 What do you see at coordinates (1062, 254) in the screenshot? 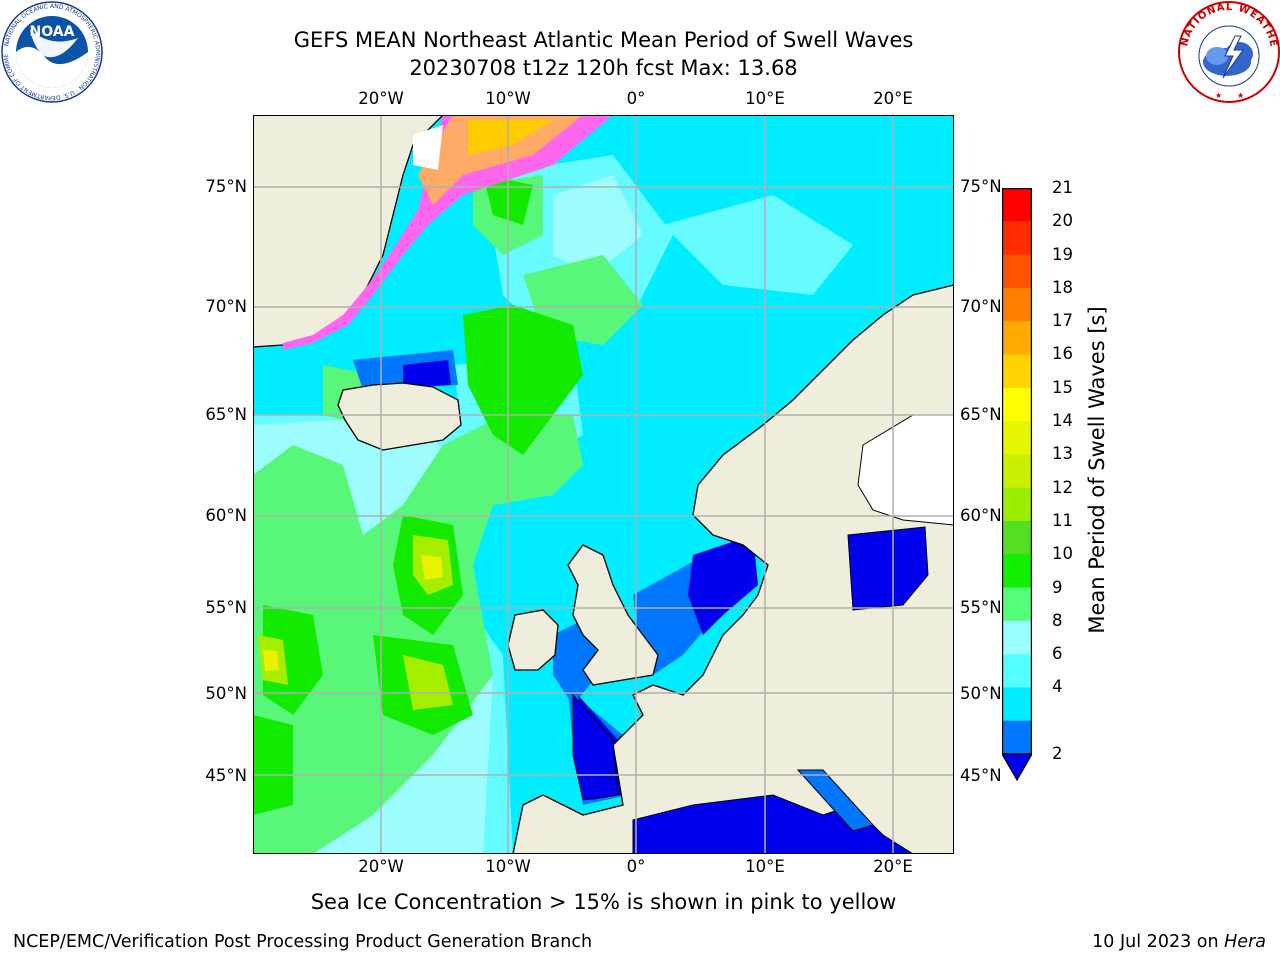
I see `colorbar-tick-label: 19` at bounding box center [1062, 254].